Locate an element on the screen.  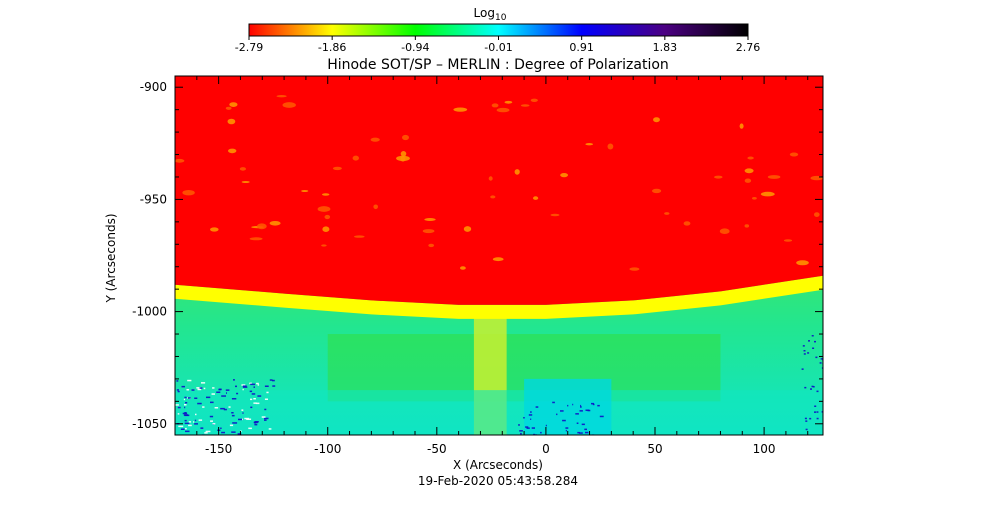
far-off-limb-region is located at coordinates (568, 406).